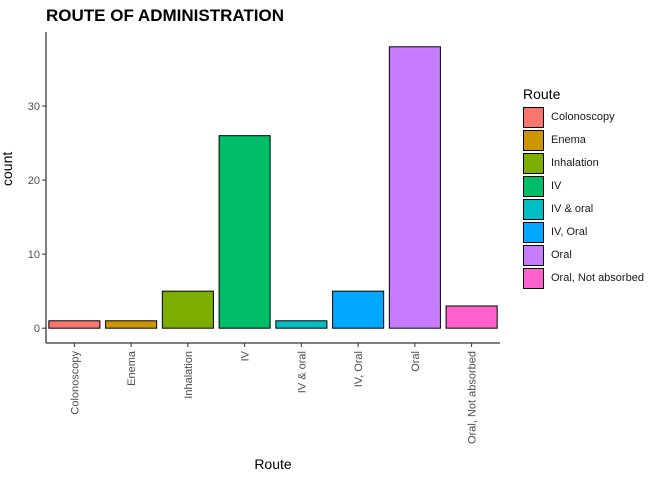 This screenshot has width=672, height=480. I want to click on legend-label-oral: Oral, so click(561, 255).